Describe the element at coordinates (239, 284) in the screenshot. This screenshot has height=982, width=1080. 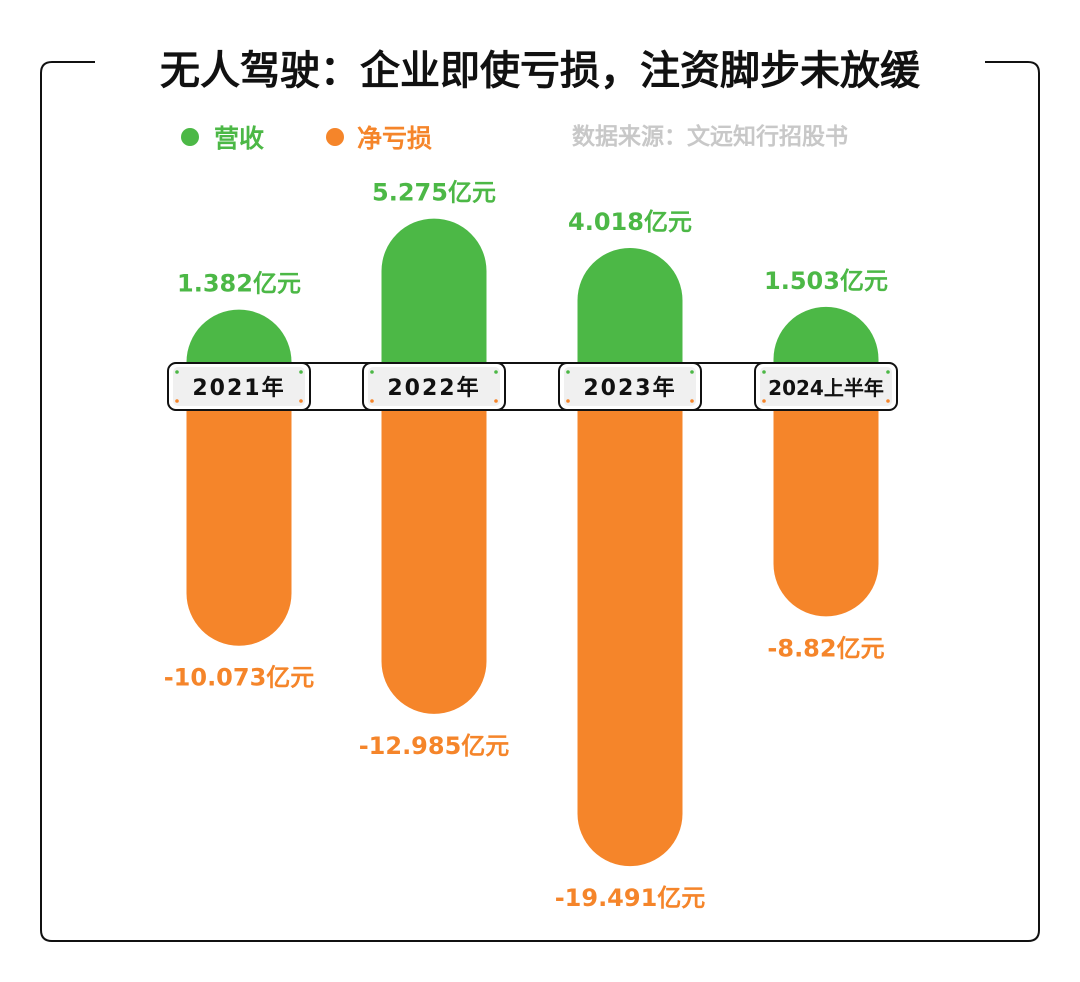
I see `revenue-value-label: 1.382亿元` at that location.